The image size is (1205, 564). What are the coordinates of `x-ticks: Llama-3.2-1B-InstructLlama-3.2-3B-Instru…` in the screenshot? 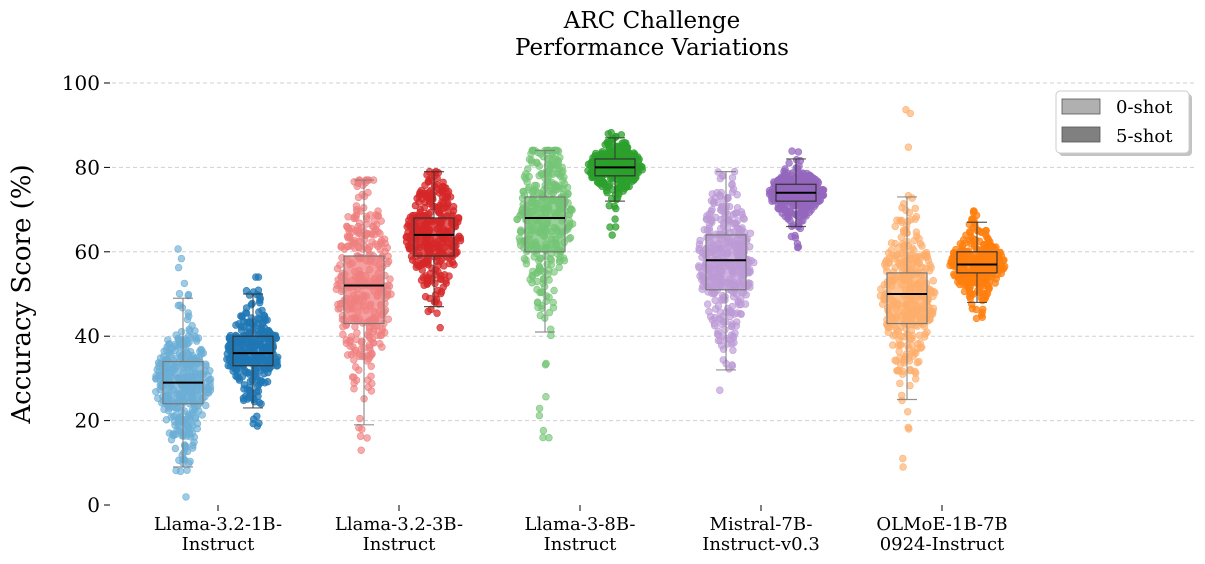 It's located at (581, 530).